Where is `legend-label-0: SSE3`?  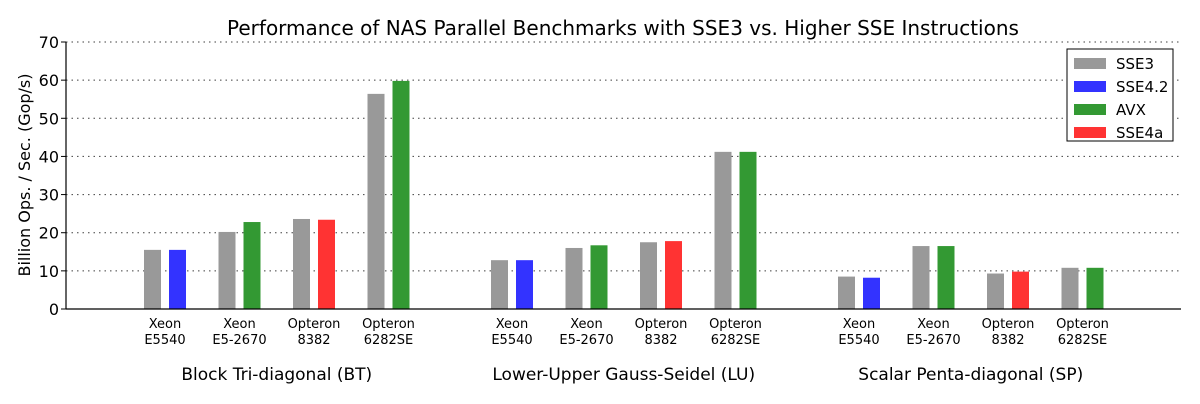
legend-label-0: SSE3 is located at coordinates (1135, 64).